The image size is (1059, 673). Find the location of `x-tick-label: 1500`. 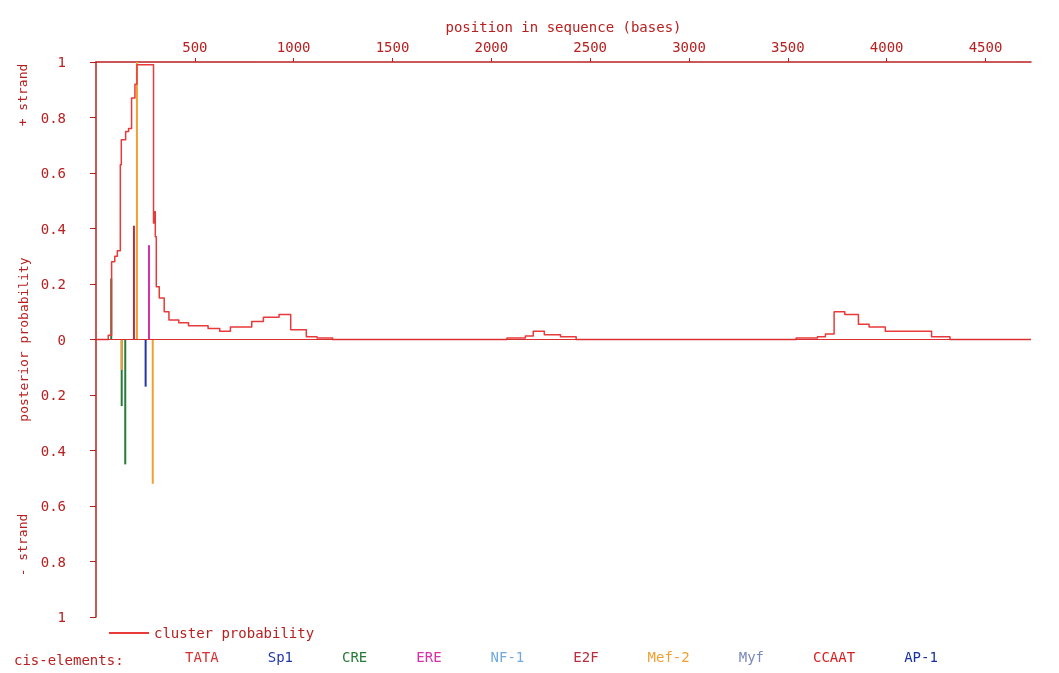

x-tick-label: 1500 is located at coordinates (392, 47).